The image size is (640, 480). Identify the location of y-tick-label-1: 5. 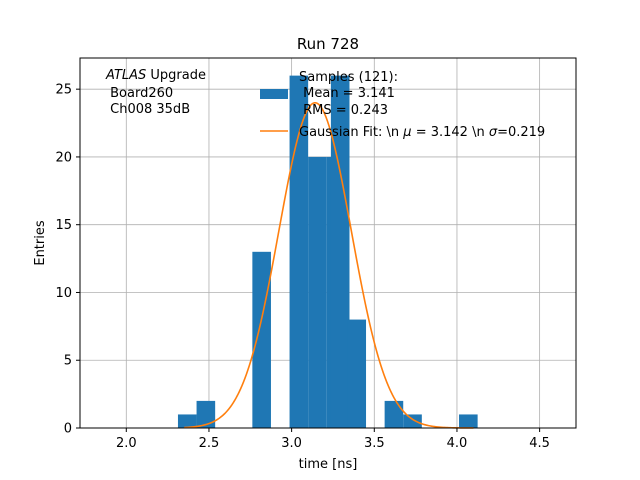
(68, 361).